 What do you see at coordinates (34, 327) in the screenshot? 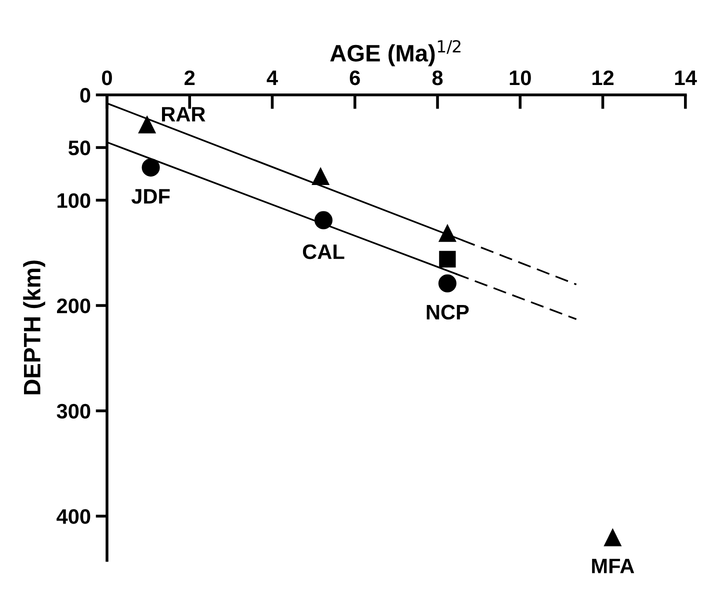
I see `y-axis-title: DEPTH (km)` at bounding box center [34, 327].